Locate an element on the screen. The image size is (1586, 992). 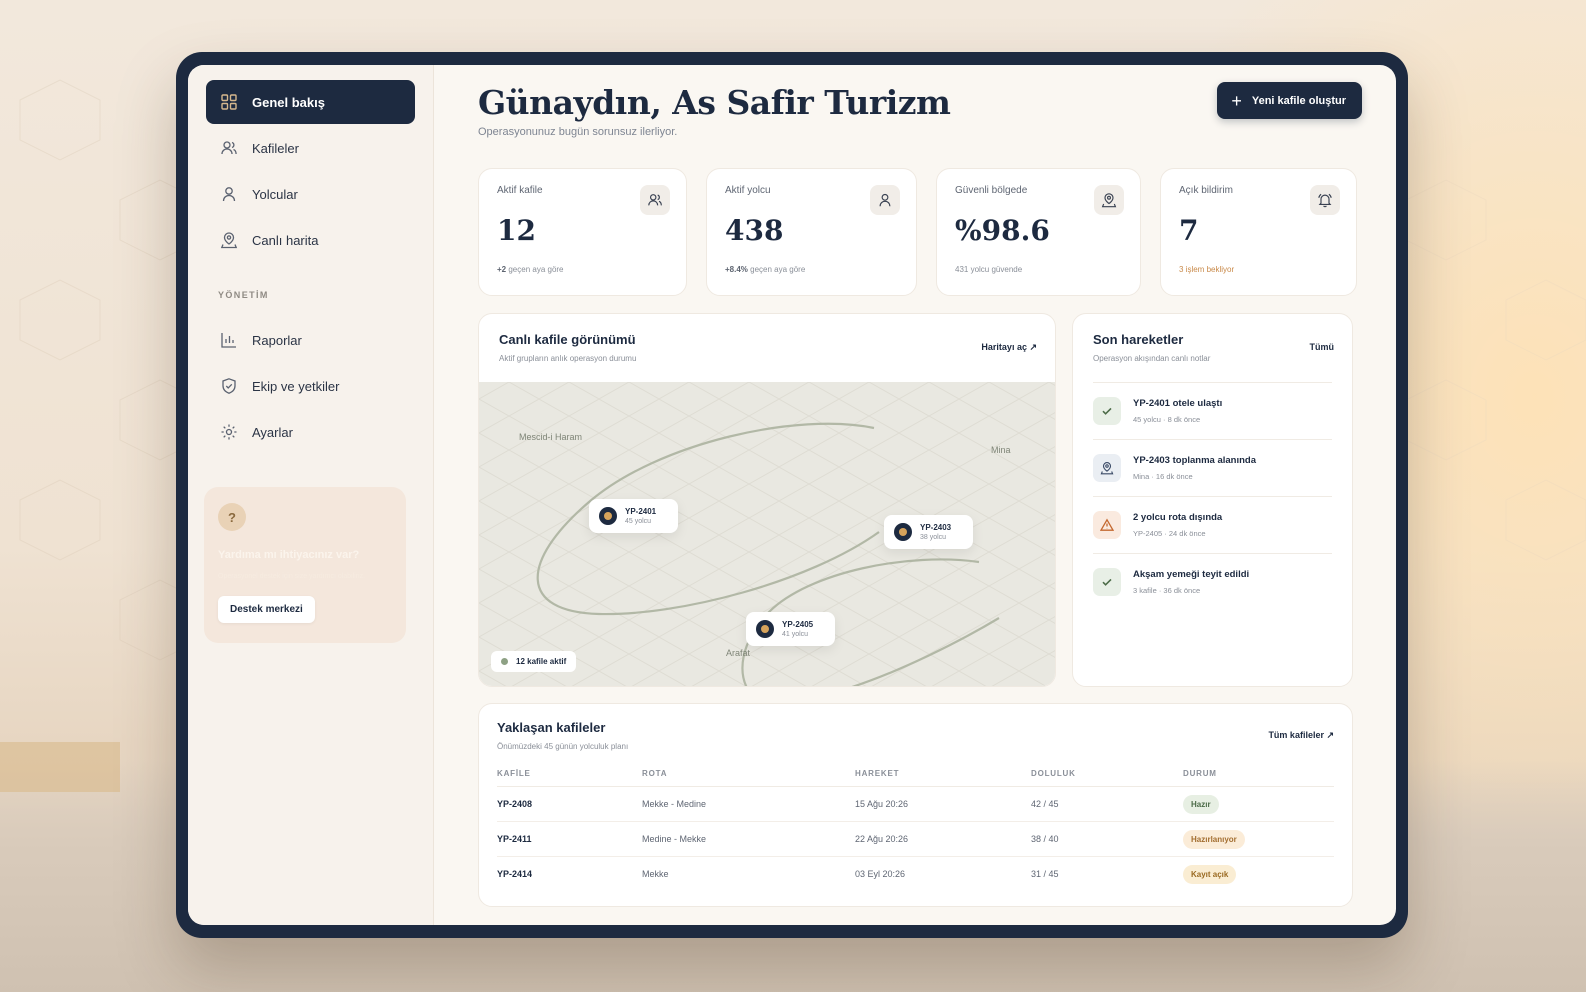
open-map-link: Haritayı aç ↗ is located at coordinates (1009, 347).